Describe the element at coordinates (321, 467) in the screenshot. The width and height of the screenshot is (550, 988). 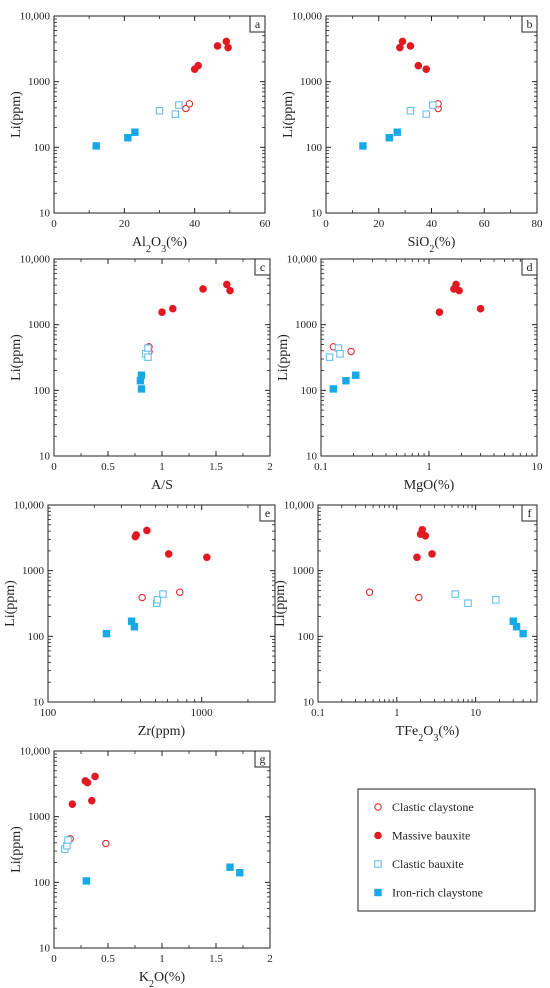
I see `x-tick-label: 0.1` at that location.